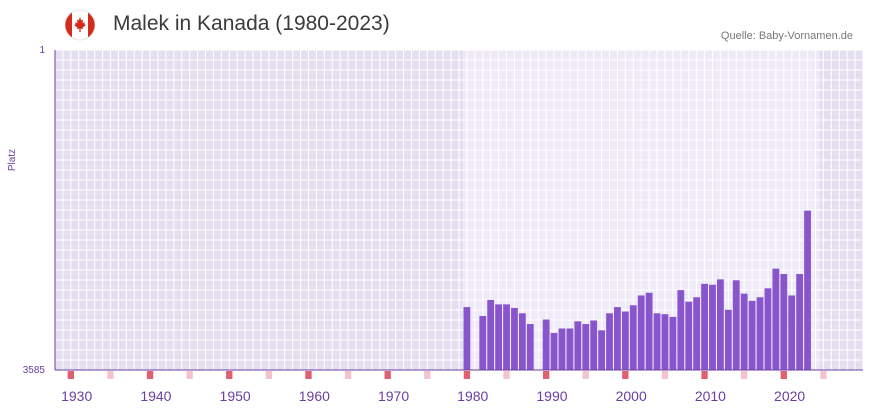 Image resolution: width=873 pixels, height=412 pixels. I want to click on bar-1993, so click(586, 347).